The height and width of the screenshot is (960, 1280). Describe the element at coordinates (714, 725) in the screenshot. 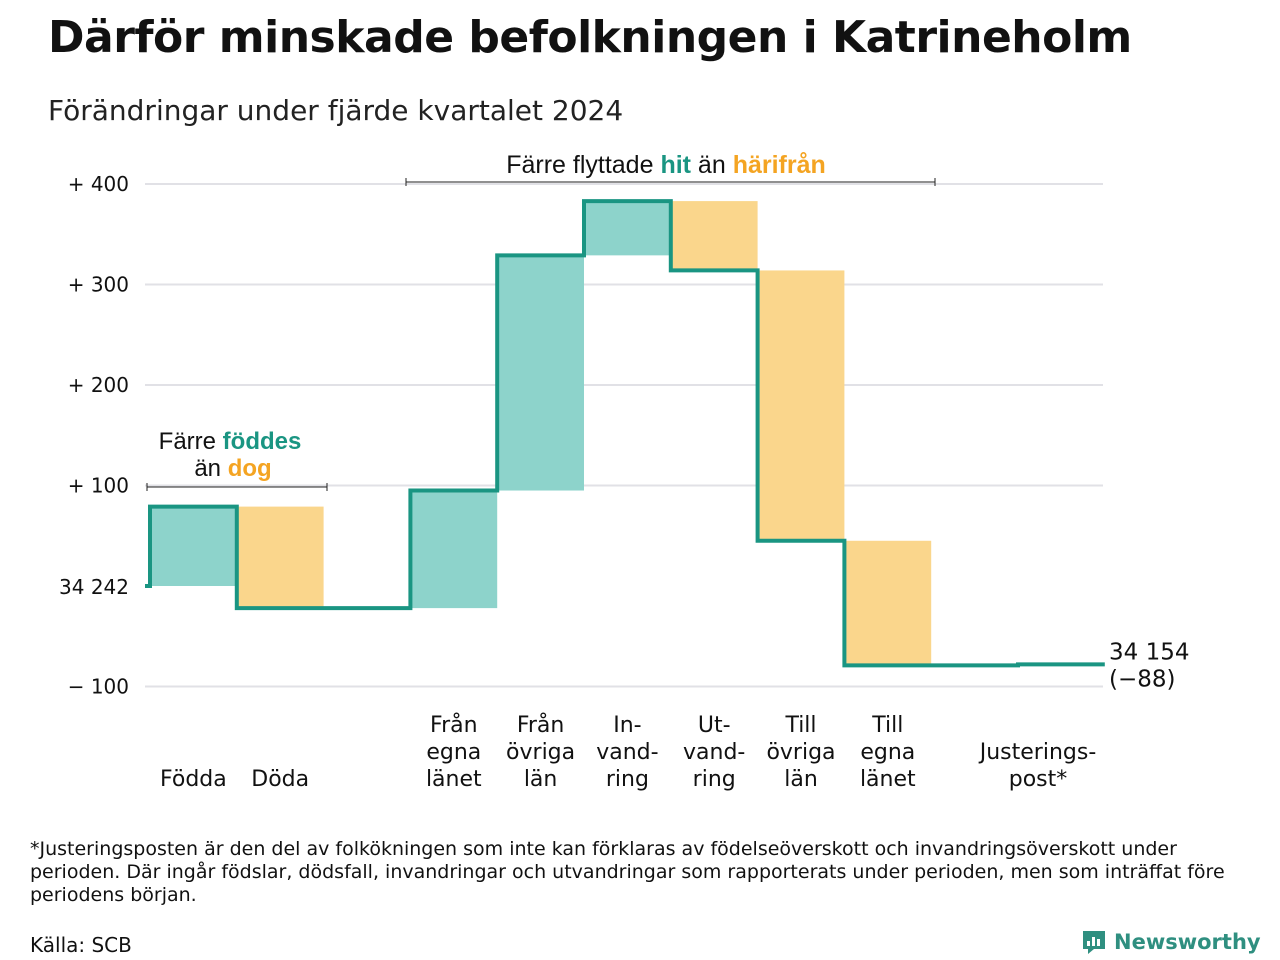

I see `x-label: Ut-` at that location.